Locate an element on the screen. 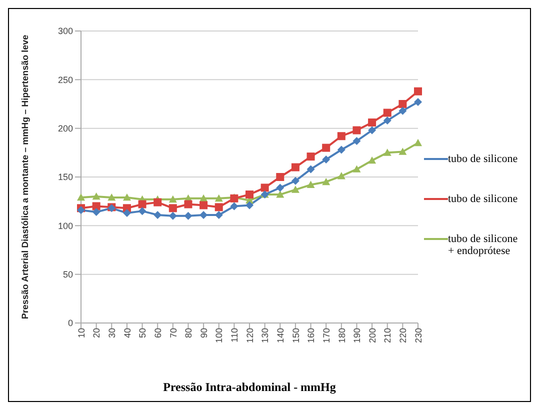 This screenshot has height=409, width=539. x-tick-label: 40 is located at coordinates (127, 333).